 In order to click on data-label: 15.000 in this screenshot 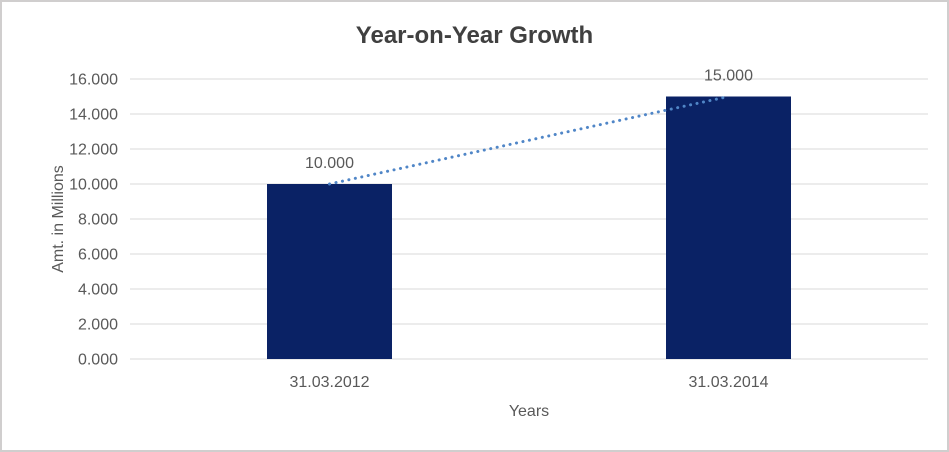, I will do `click(728, 76)`.